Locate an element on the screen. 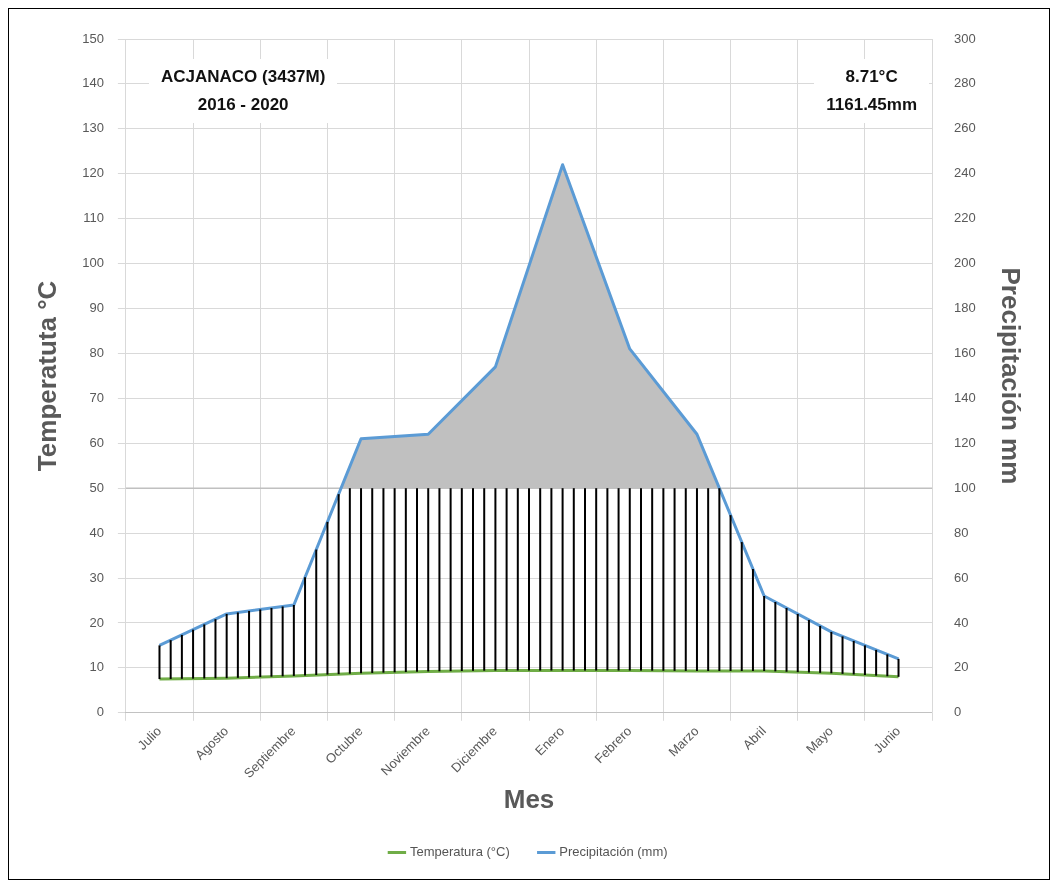 The height and width of the screenshot is (896, 1062). y-tick-label: 150 is located at coordinates (93, 38).